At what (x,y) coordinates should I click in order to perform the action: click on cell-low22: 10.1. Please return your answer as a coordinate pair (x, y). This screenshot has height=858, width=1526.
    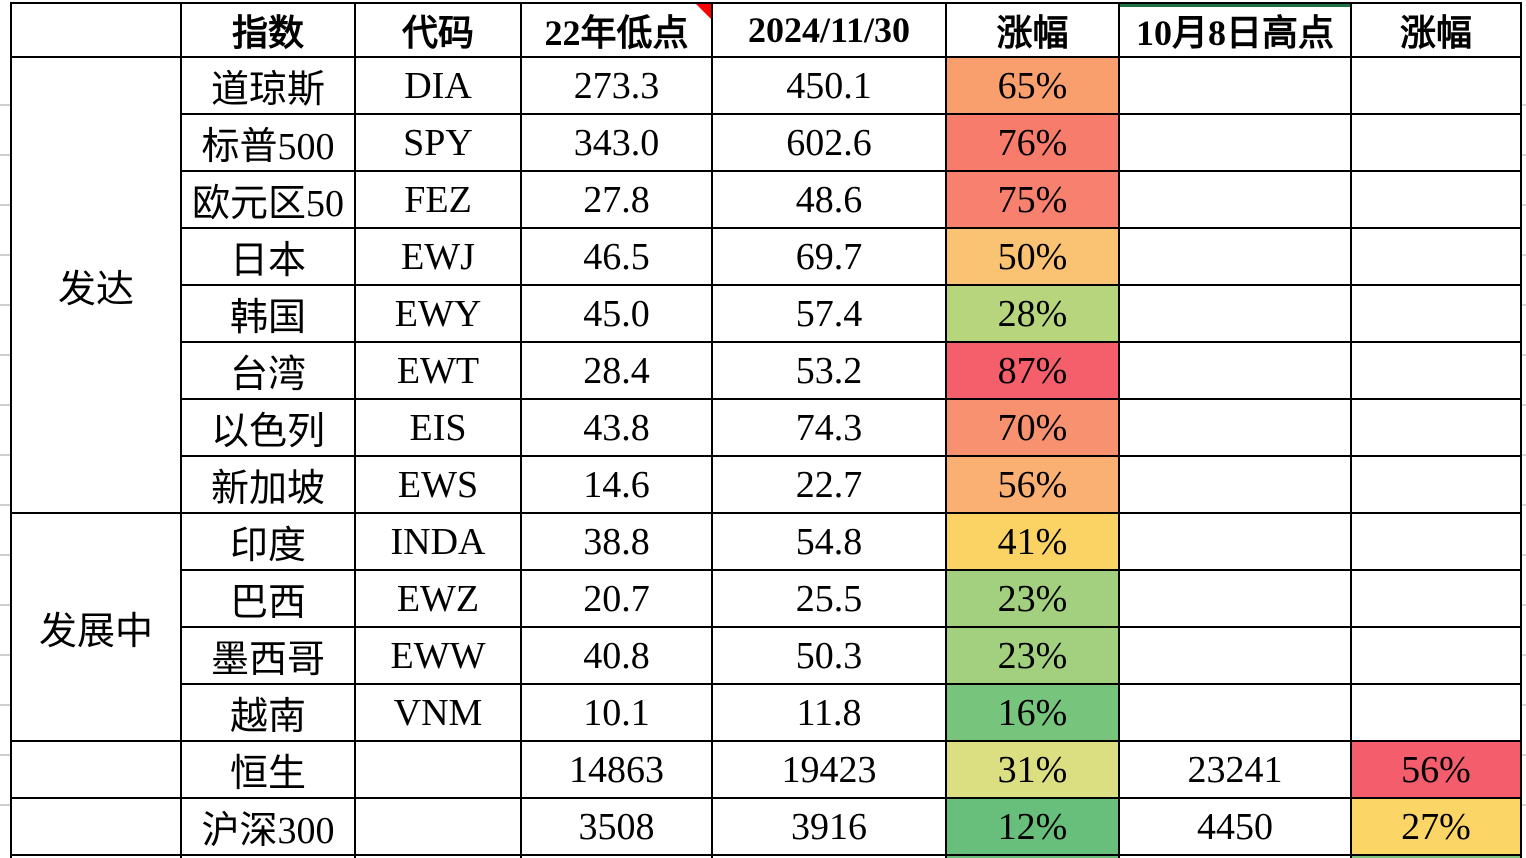
    Looking at the image, I should click on (616, 712).